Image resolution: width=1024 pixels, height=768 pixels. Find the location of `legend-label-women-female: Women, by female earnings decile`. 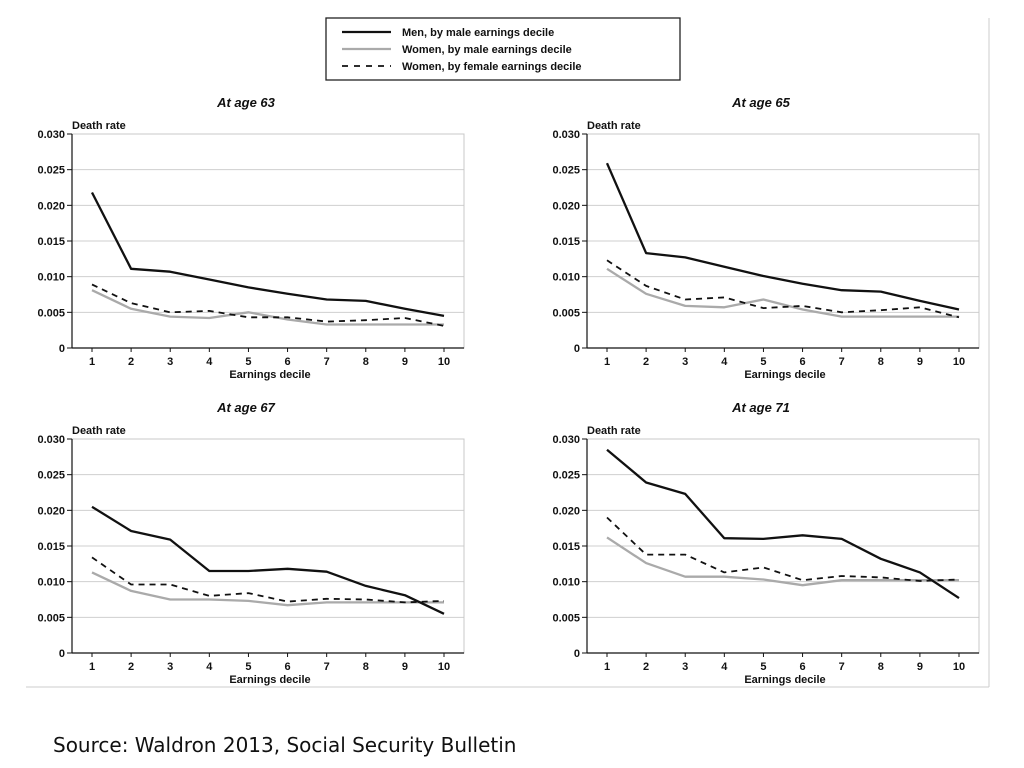

legend-label-women-female: Women, by female earnings decile is located at coordinates (492, 67).